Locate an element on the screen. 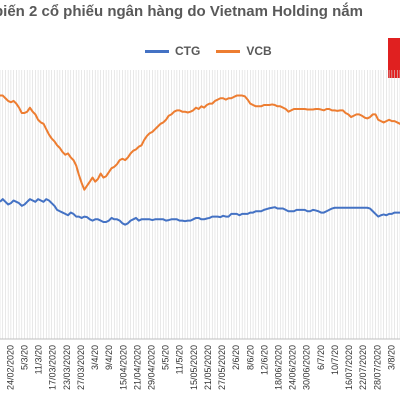 The width and height of the screenshot is (400, 400). x-tick-label: 21/04/2020 is located at coordinates (137, 367).